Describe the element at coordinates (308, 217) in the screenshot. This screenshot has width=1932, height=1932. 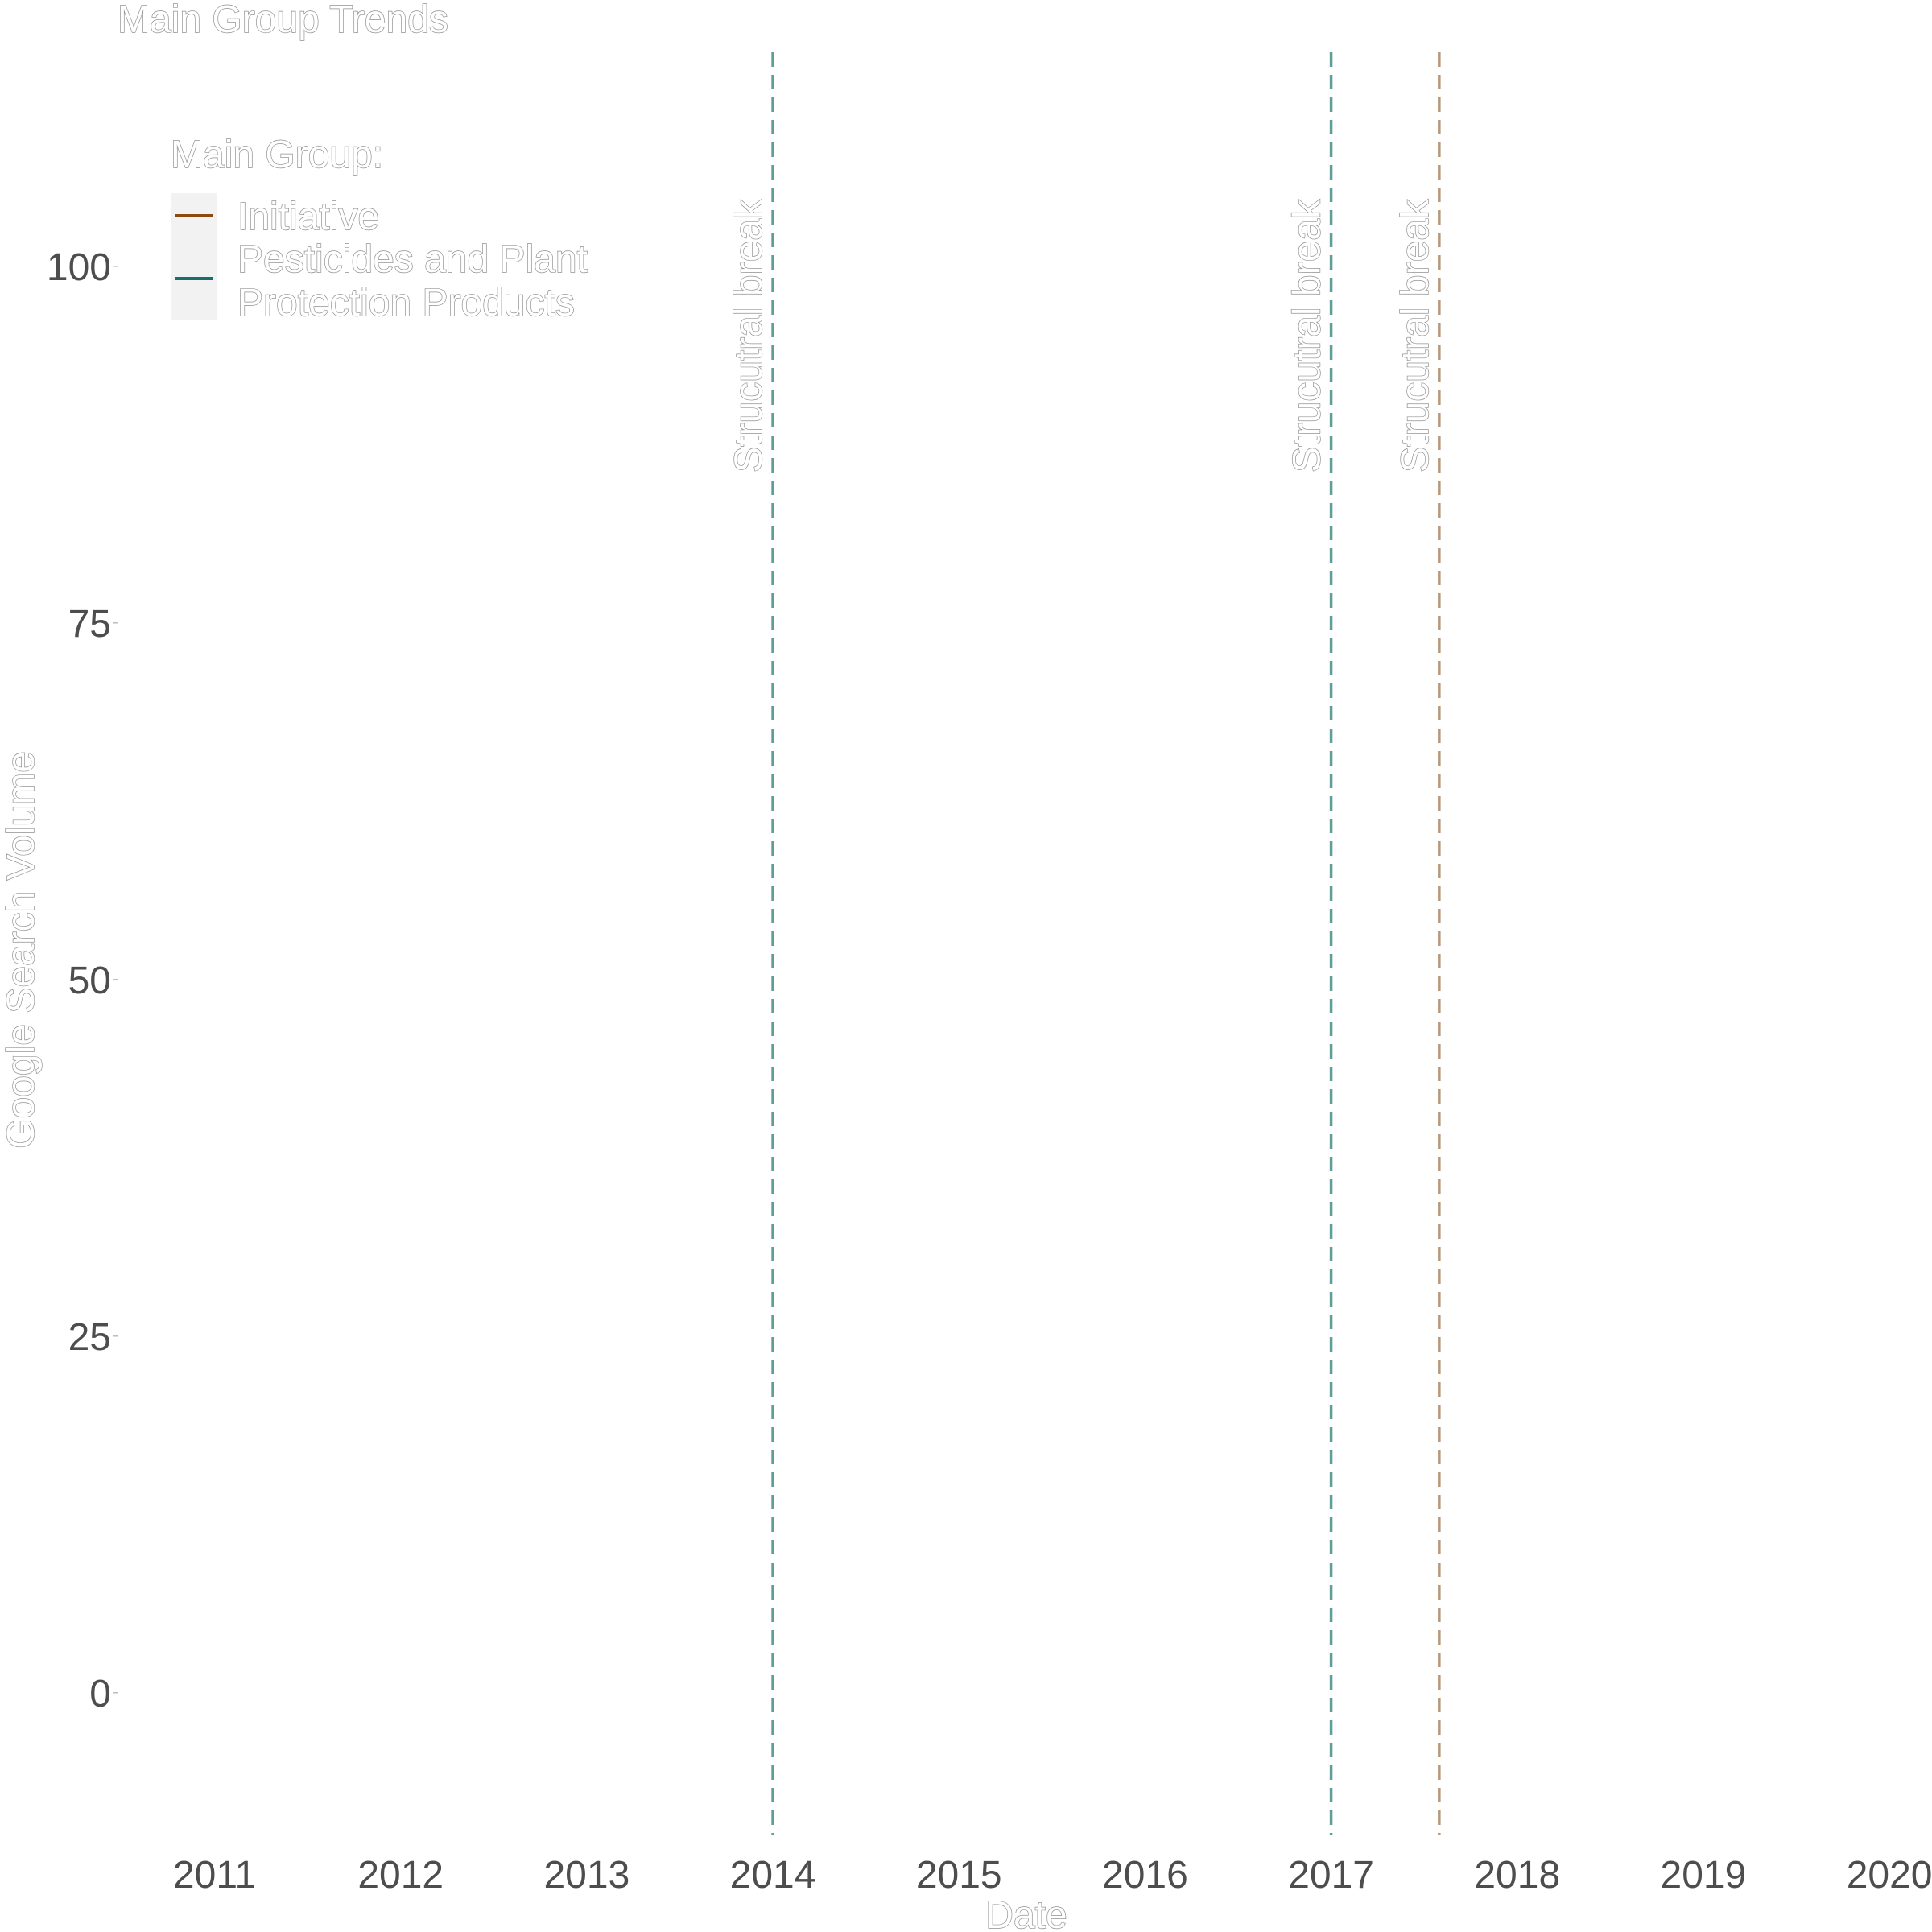
I see `legend-label: Initiative` at that location.